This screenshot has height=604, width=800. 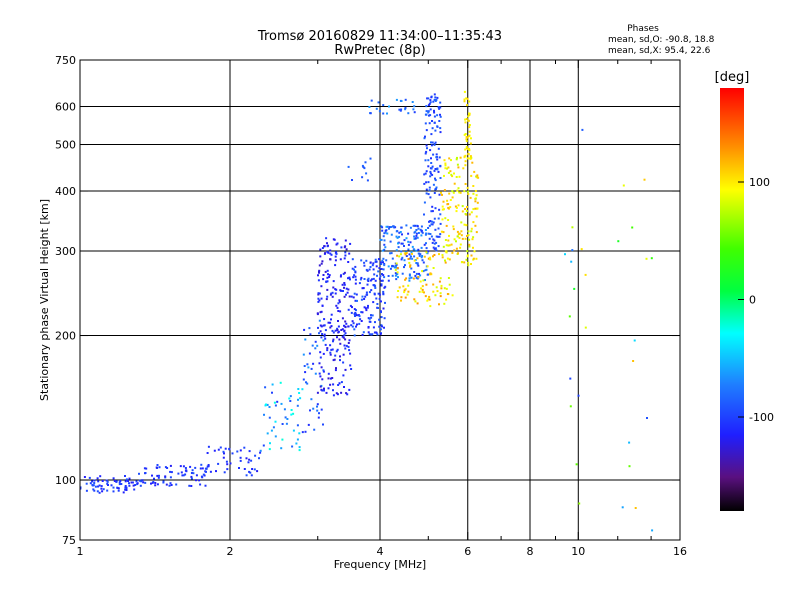 What do you see at coordinates (80, 551) in the screenshot?
I see `x-tick-label: 1` at bounding box center [80, 551].